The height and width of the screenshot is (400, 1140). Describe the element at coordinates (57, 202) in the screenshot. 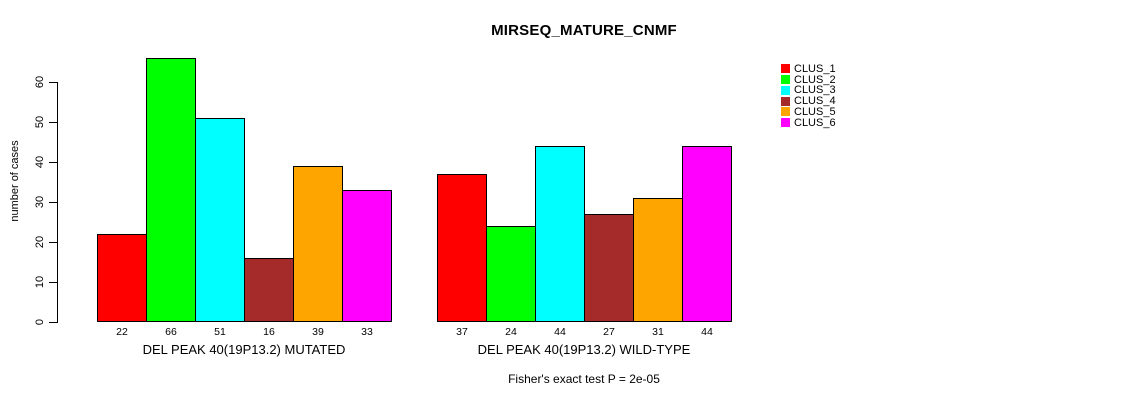

I see `y-axis-line` at that location.